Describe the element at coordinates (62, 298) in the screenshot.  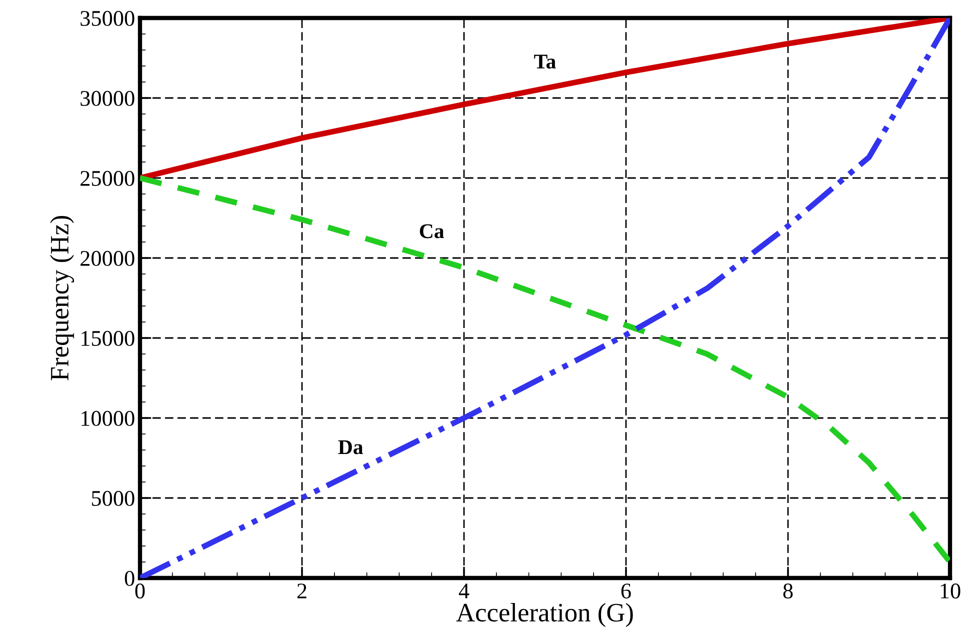
I see `y-axis-title: Frequency (Hz)` at that location.